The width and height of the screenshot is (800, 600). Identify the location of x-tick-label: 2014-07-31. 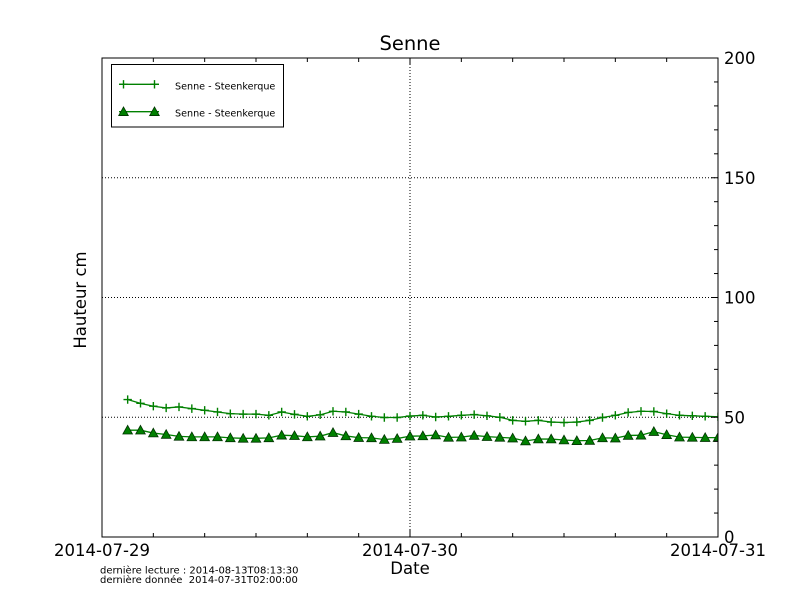
(718, 550).